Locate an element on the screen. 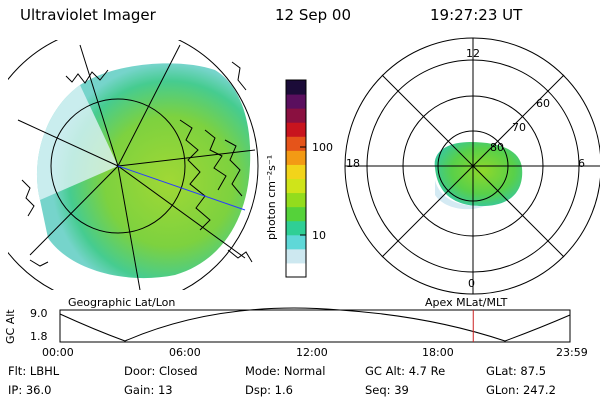 The image size is (600, 400). colorbar-tick-10: 10 is located at coordinates (319, 235).